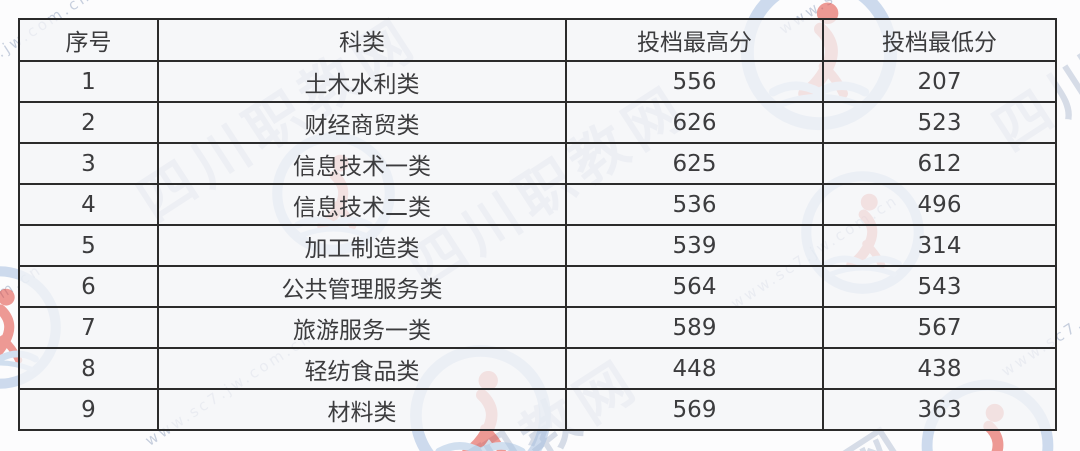 This screenshot has height=451, width=1080. I want to click on table-cell: 626, so click(694, 122).